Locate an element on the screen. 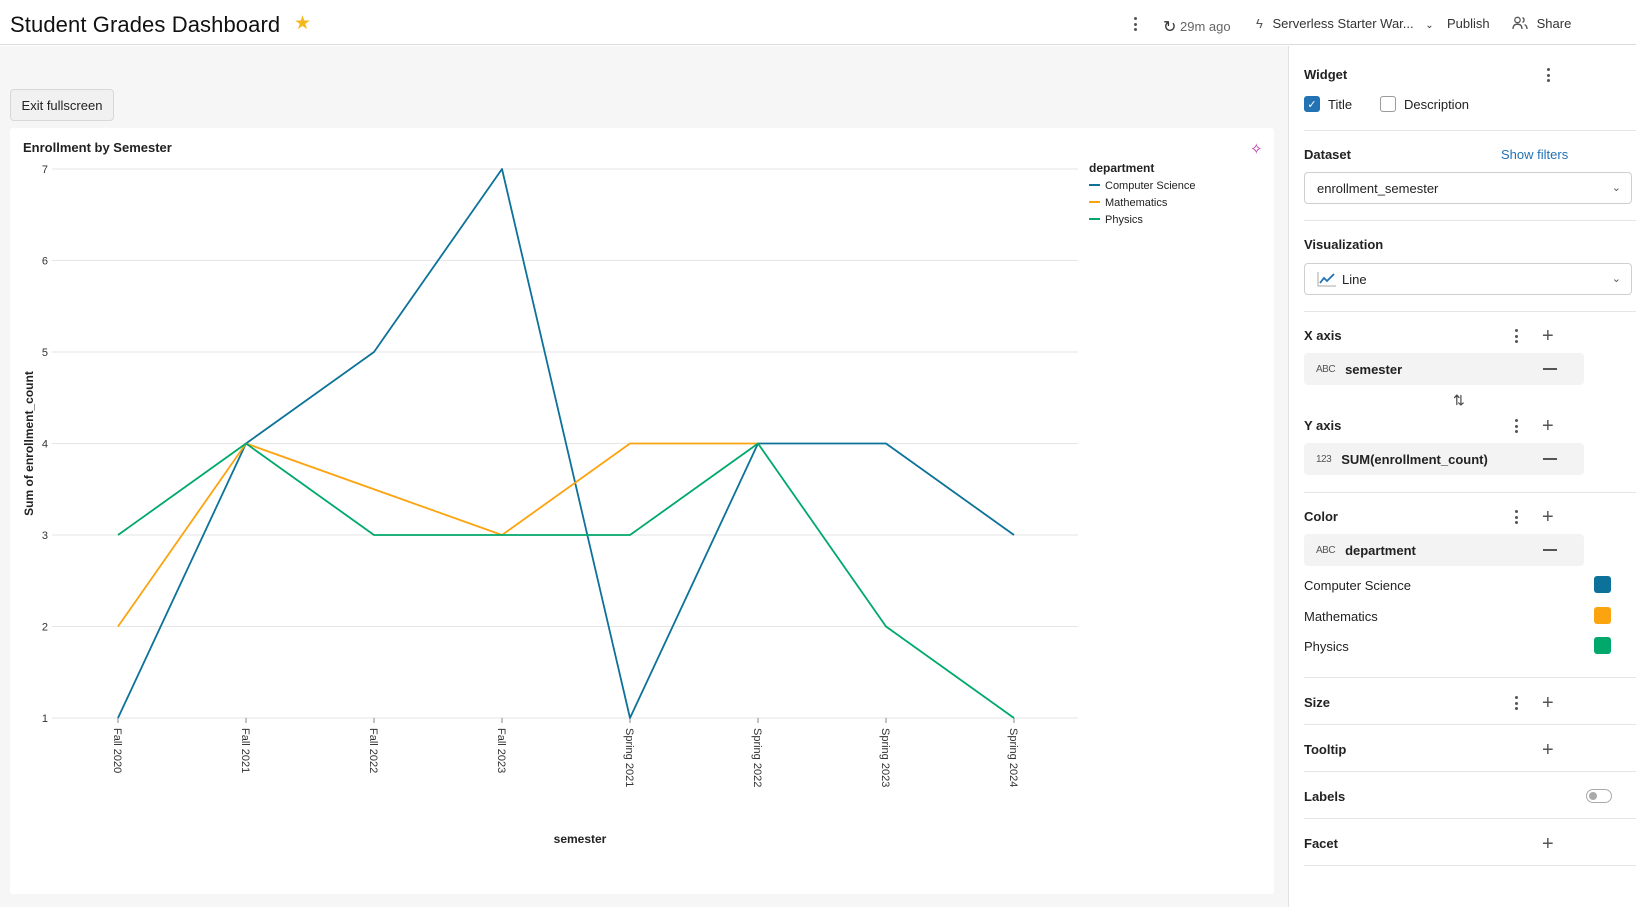  x-axis-field: ABC semester is located at coordinates (1444, 369).